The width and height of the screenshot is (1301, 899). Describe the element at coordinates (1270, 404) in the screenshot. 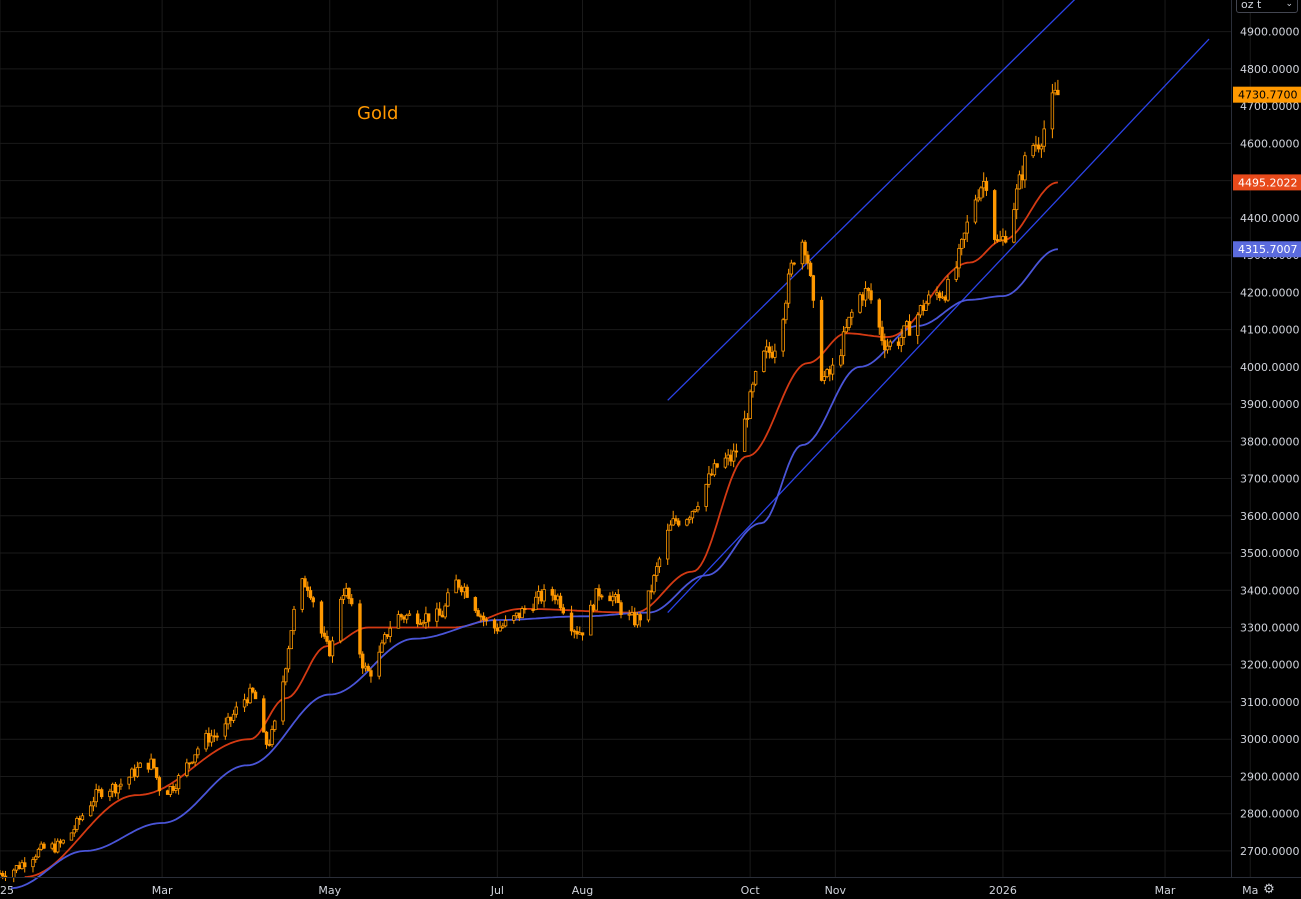

I see `y-tick-label: 3900.0000` at that location.